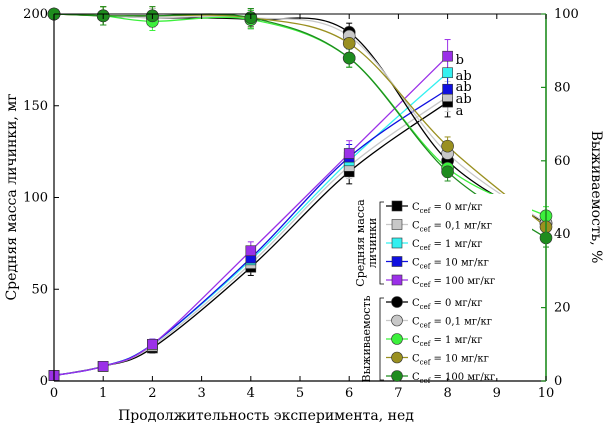 This screenshot has height=431, width=603. What do you see at coordinates (12, 196) in the screenshot?
I see `left-y-axis-label: Средняя масса личинки, мг` at bounding box center [12, 196].